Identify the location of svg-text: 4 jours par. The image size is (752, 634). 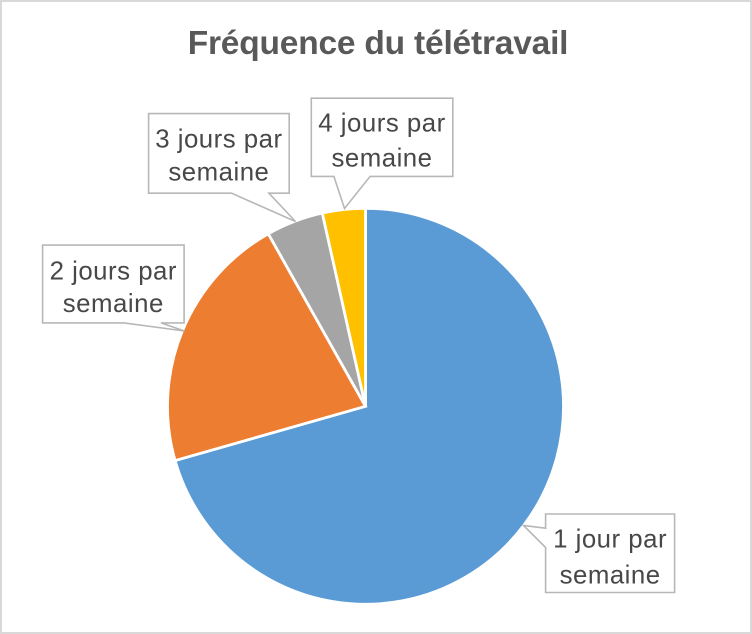
(381, 123).